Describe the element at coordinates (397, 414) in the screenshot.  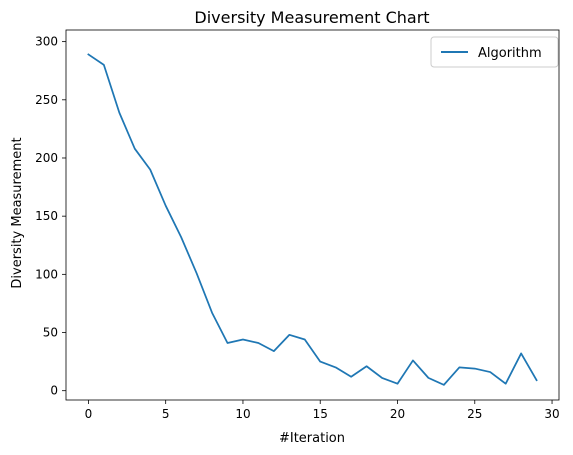
I see `x-tick-label: 20` at that location.